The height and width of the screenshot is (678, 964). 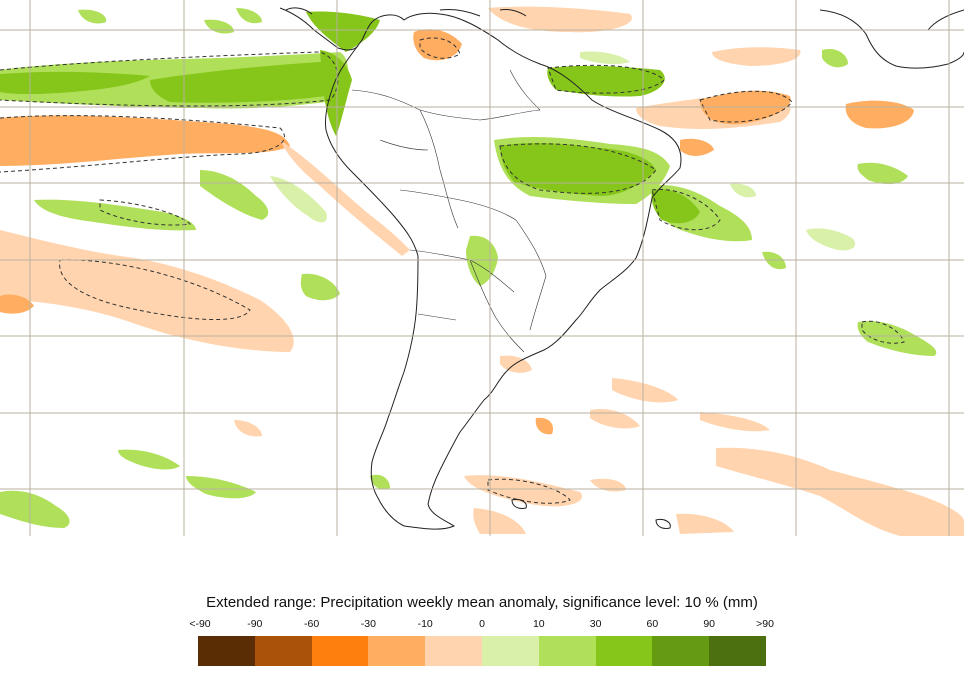 I want to click on legend-tick-label: -90, so click(x=255, y=624).